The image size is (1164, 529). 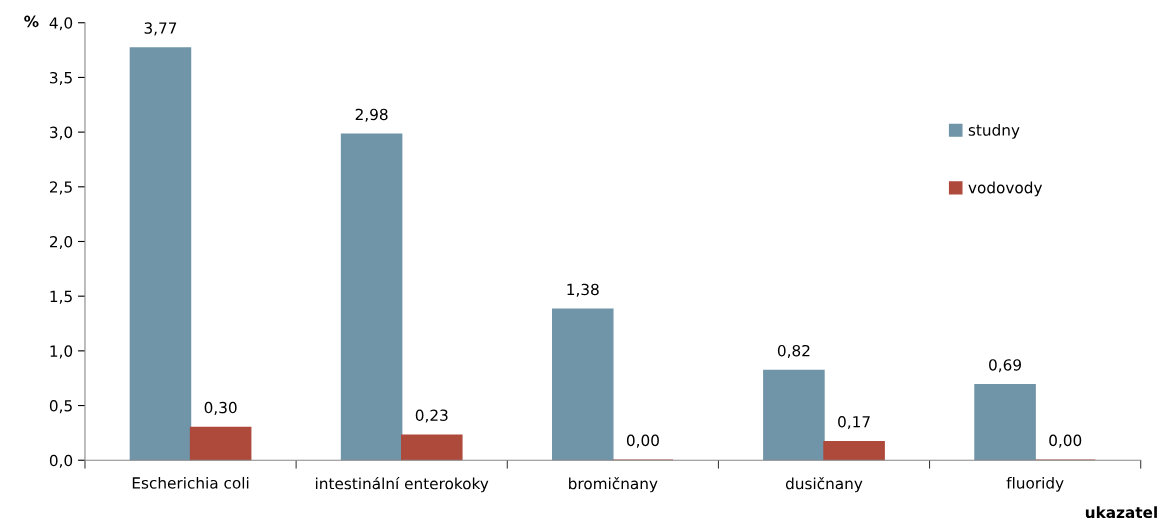 What do you see at coordinates (583, 290) in the screenshot?
I see `data-label: 1,38` at bounding box center [583, 290].